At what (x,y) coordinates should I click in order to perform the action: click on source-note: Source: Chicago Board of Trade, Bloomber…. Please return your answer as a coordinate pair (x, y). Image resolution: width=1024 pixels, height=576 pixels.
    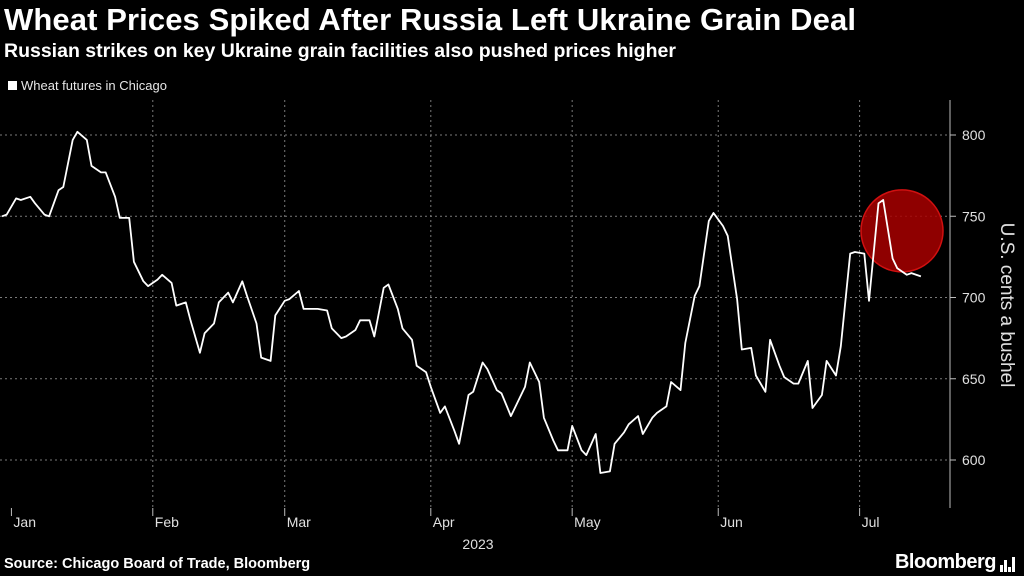
    Looking at the image, I should click on (157, 564).